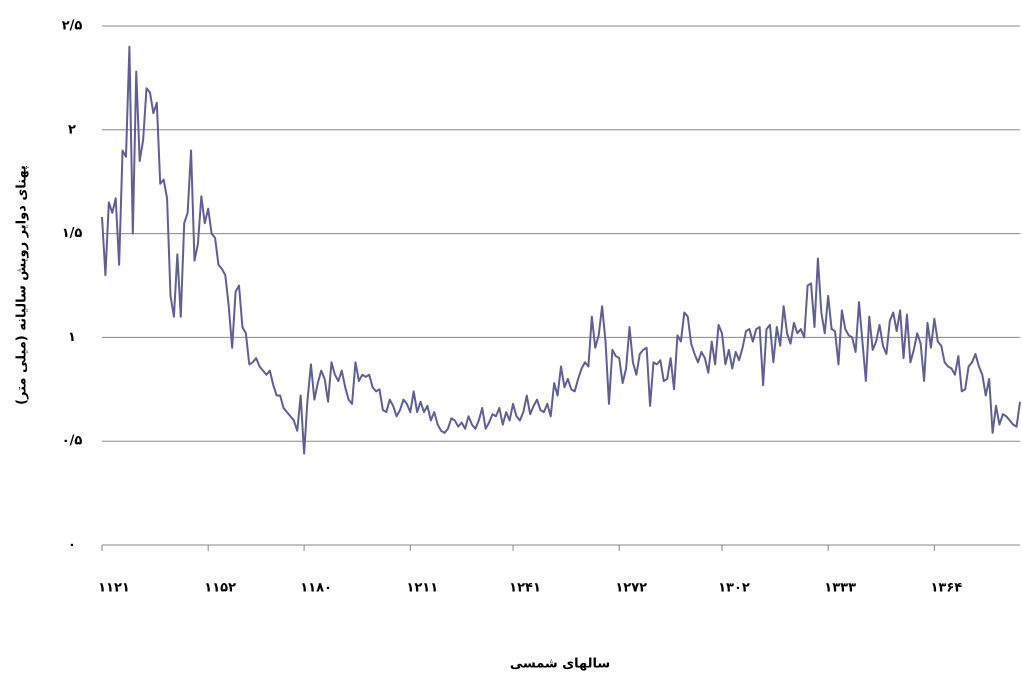  Describe the element at coordinates (631, 588) in the screenshot. I see `x-tick-label: ۱۲۷۲` at that location.